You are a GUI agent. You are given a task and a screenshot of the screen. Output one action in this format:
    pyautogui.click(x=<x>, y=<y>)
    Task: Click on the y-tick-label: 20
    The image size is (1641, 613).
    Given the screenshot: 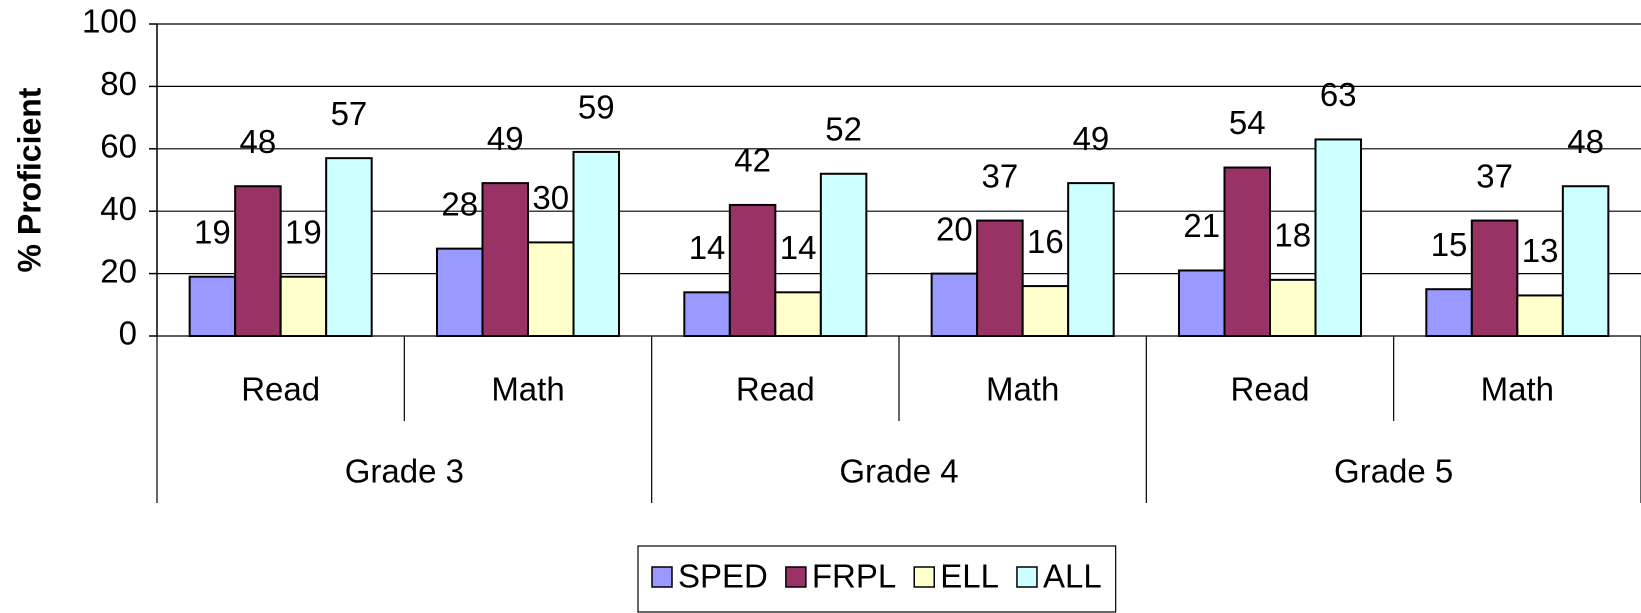 What is the action you would take?
    pyautogui.click(x=118, y=270)
    